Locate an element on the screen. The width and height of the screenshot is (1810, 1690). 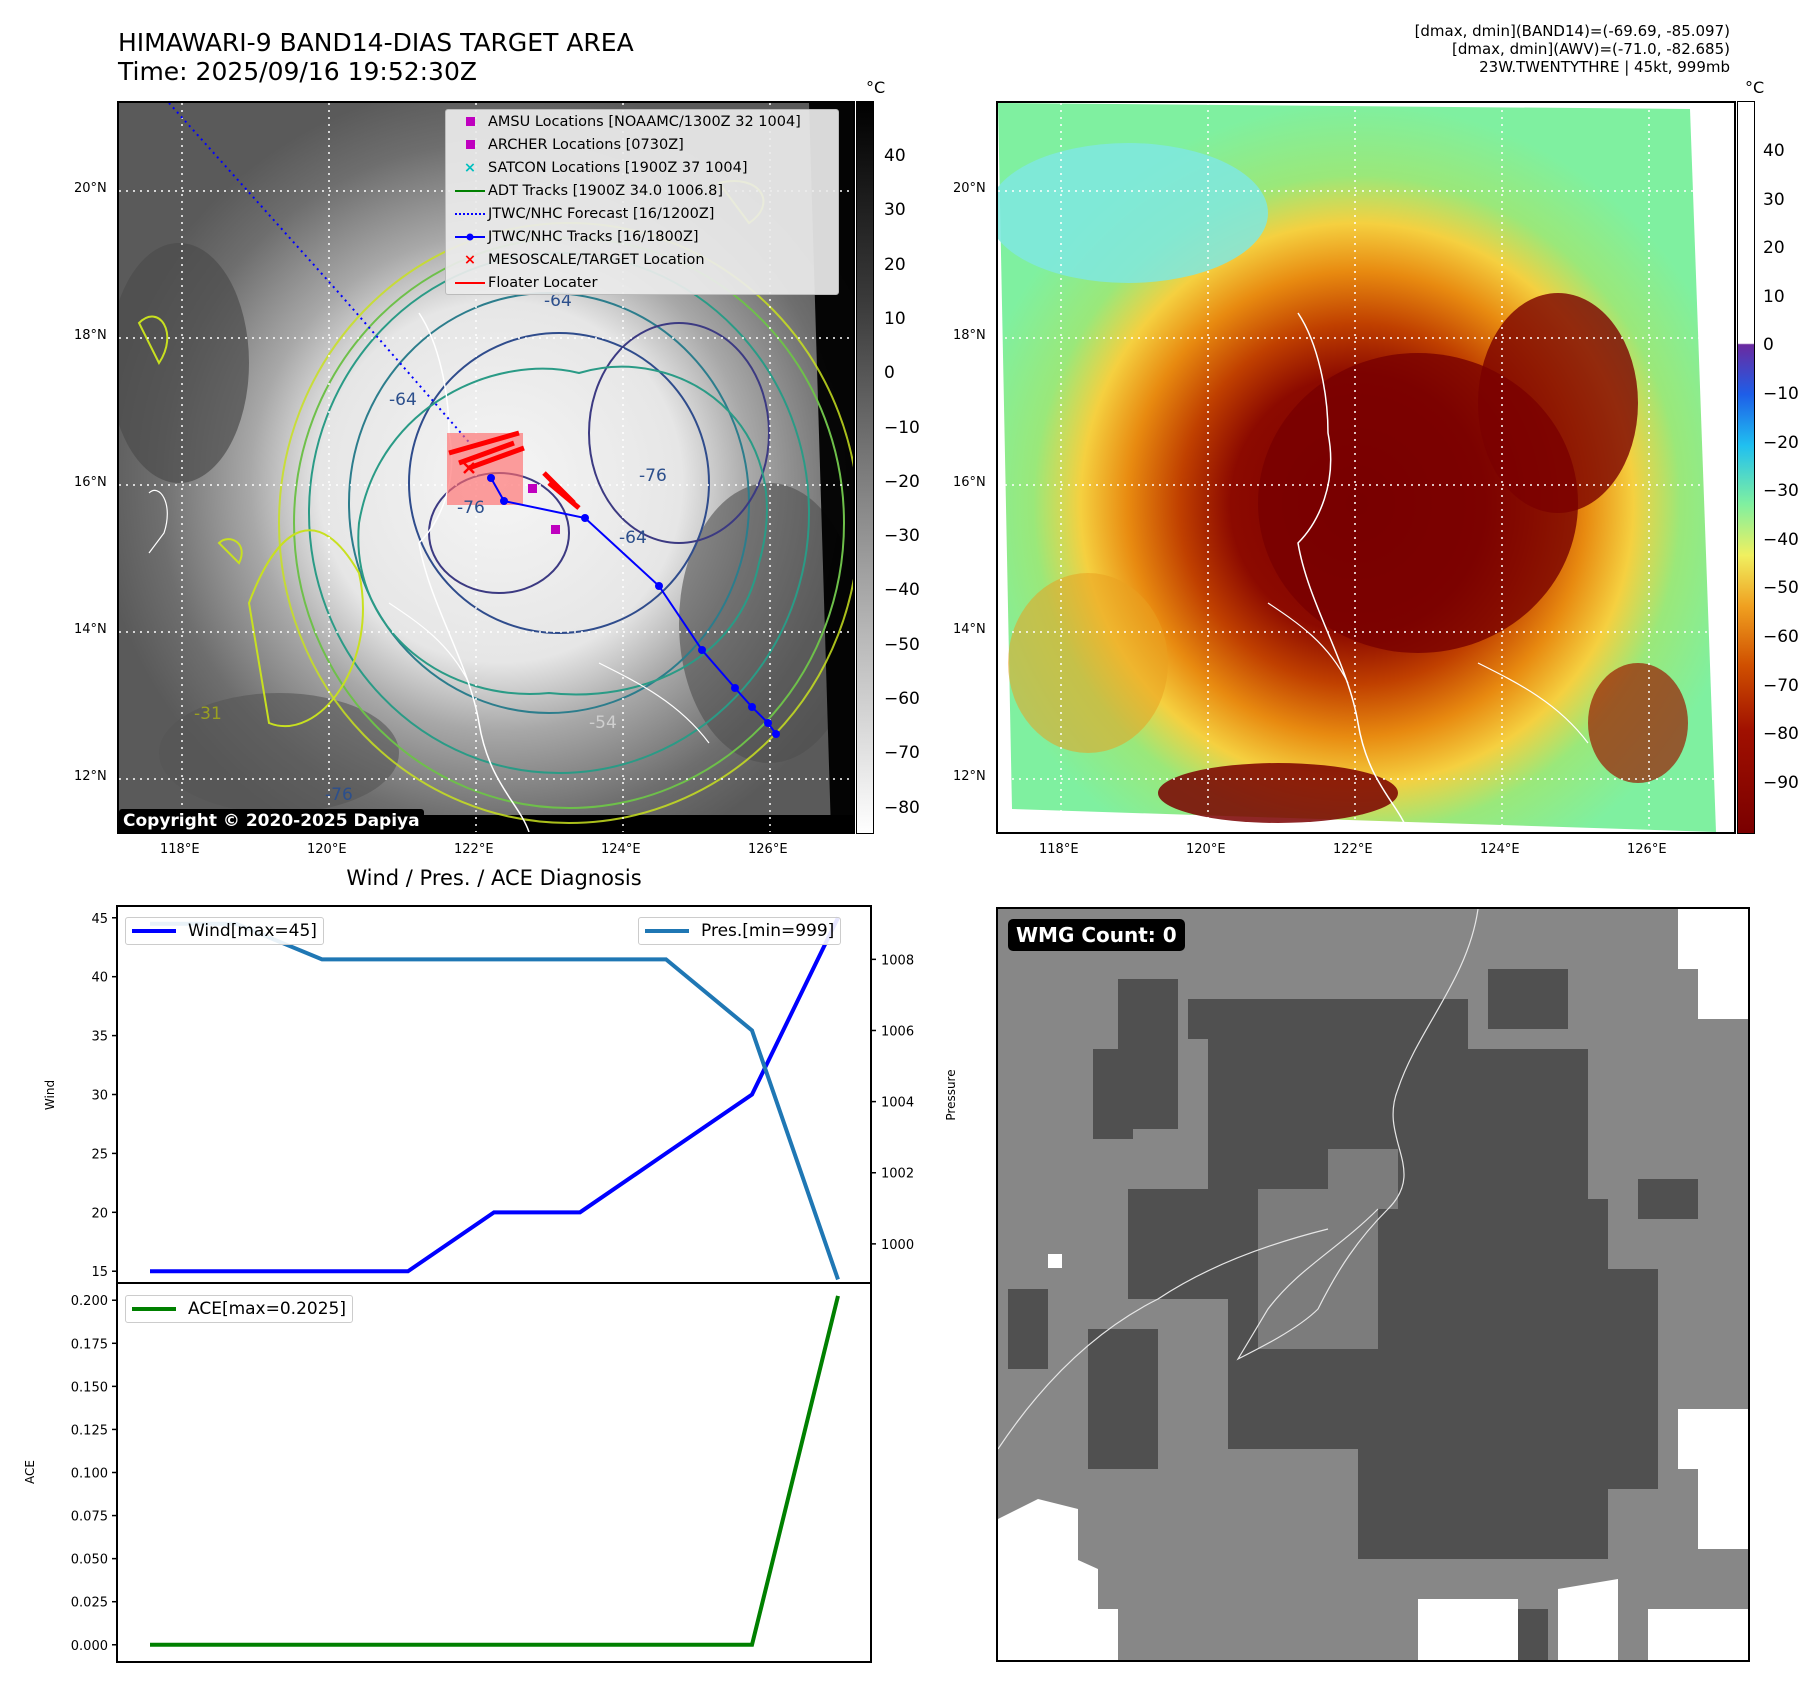
colorbar-unit-left: °C is located at coordinates (876, 87).